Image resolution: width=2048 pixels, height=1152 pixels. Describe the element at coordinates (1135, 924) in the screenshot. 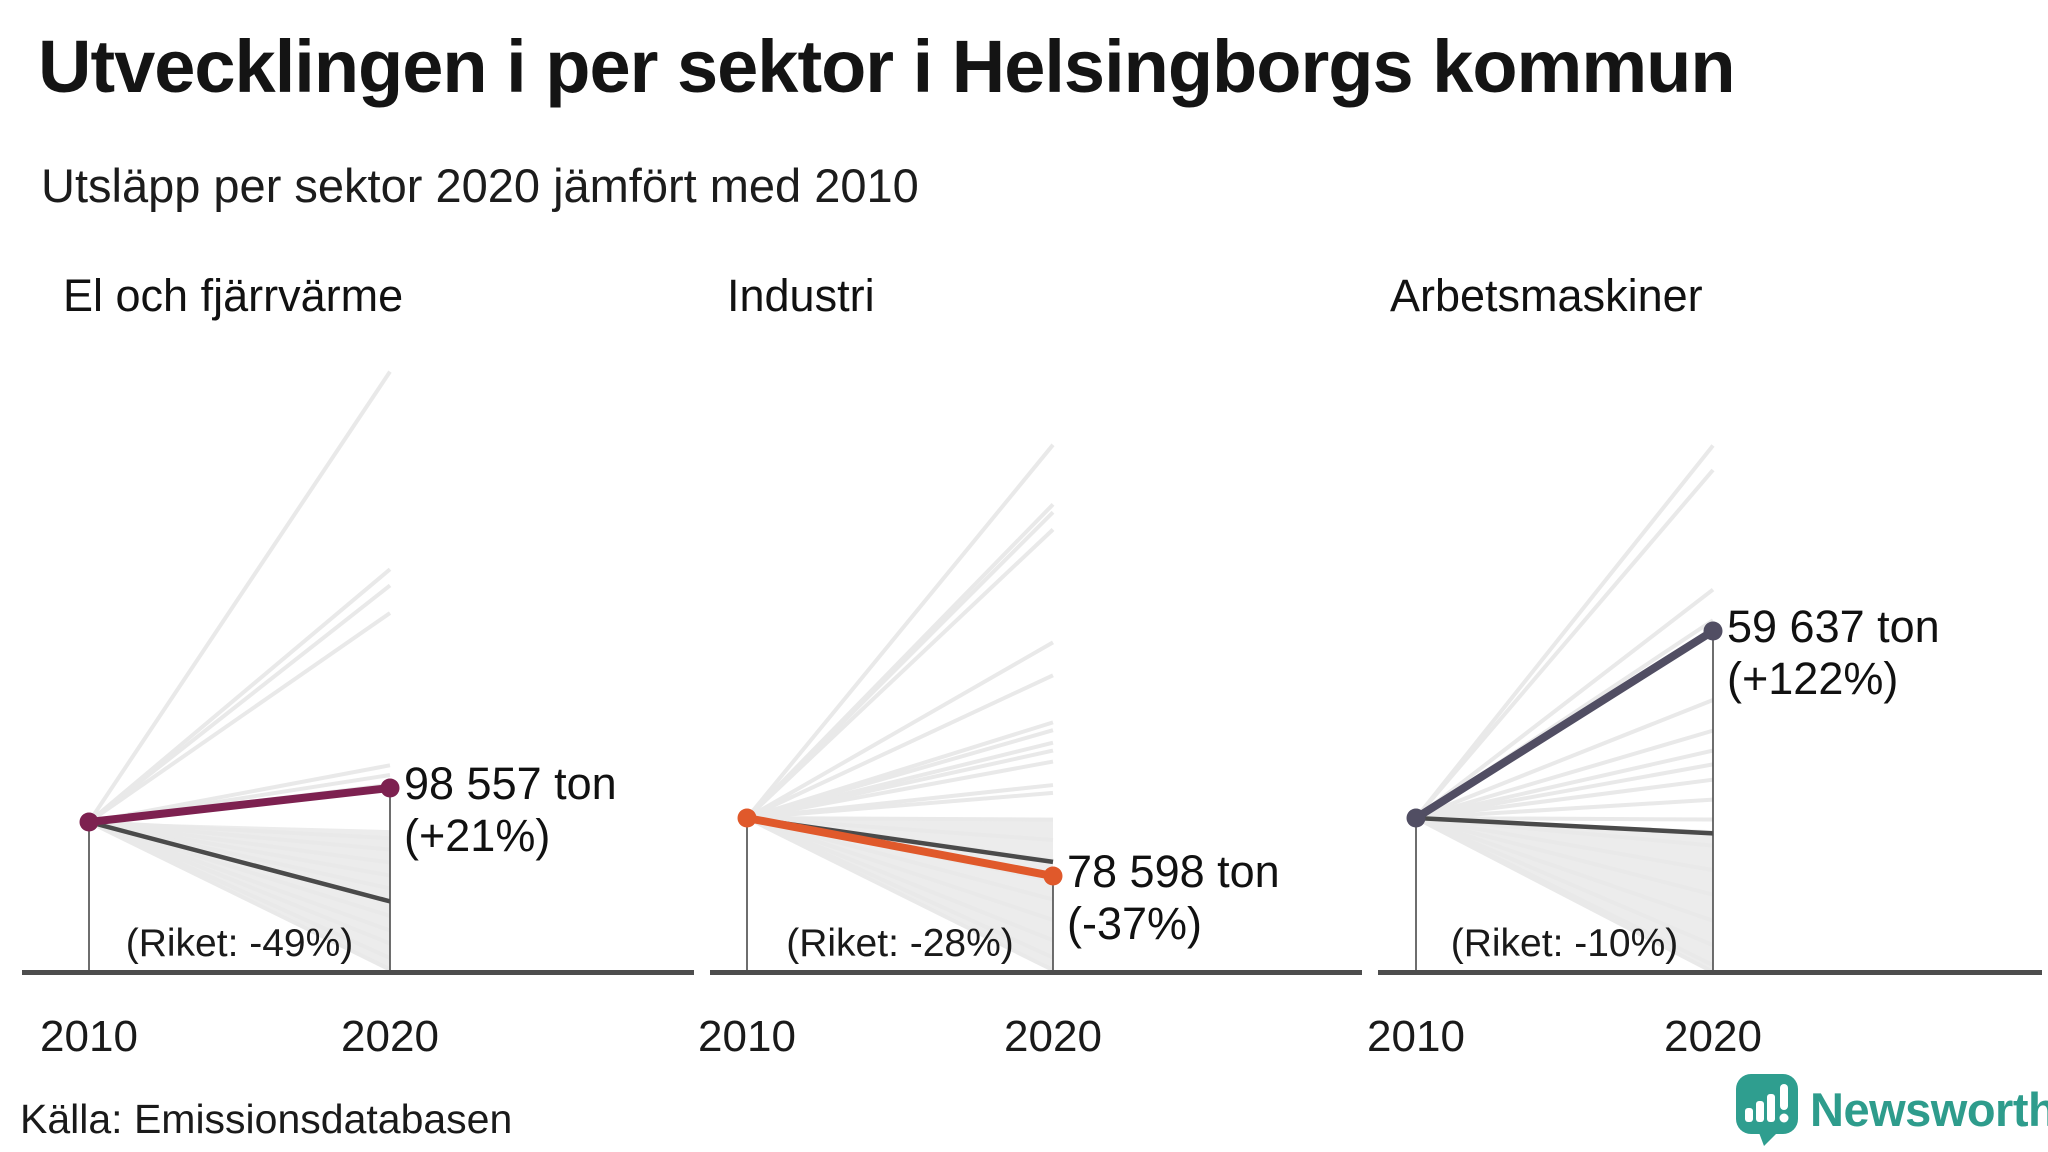

I see `change-label: (-37%)` at that location.